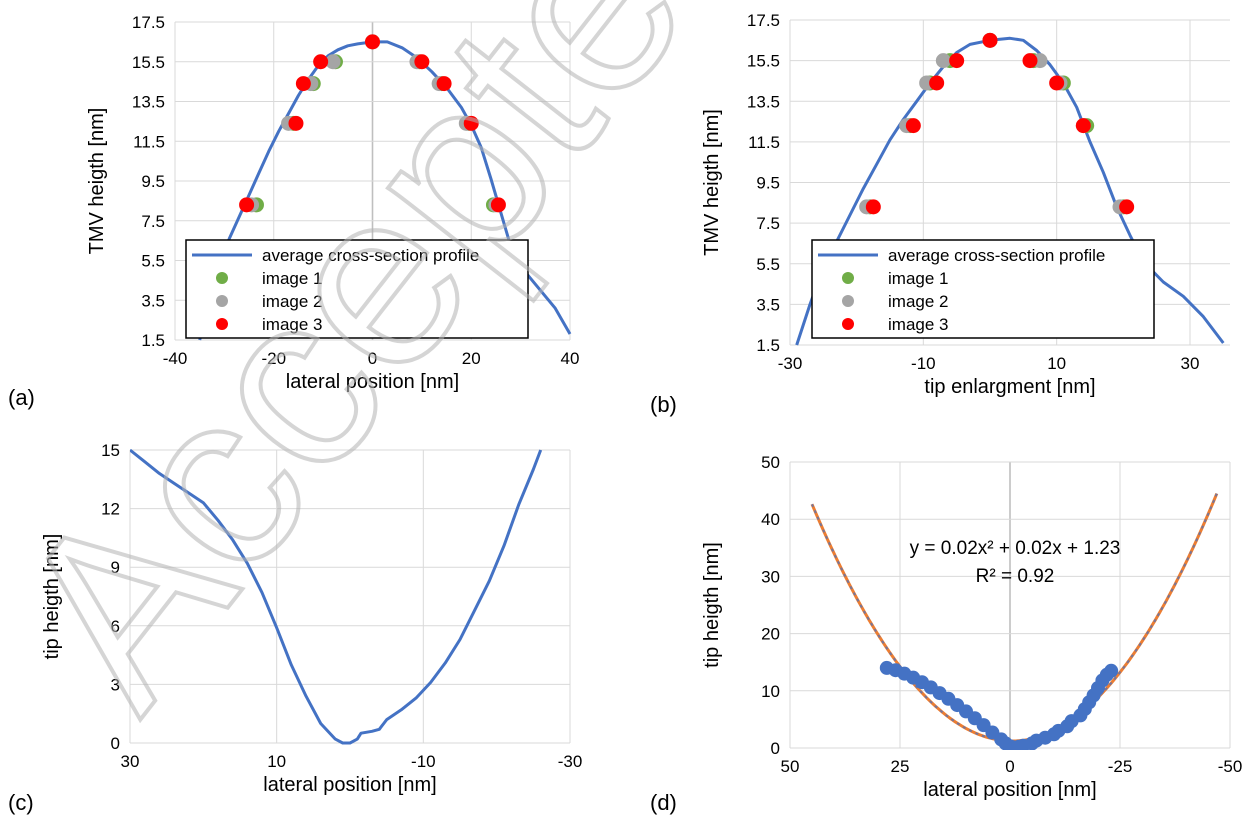 The width and height of the screenshot is (1254, 825). Describe the element at coordinates (770, 462) in the screenshot. I see `y-tick-label: 50` at that location.